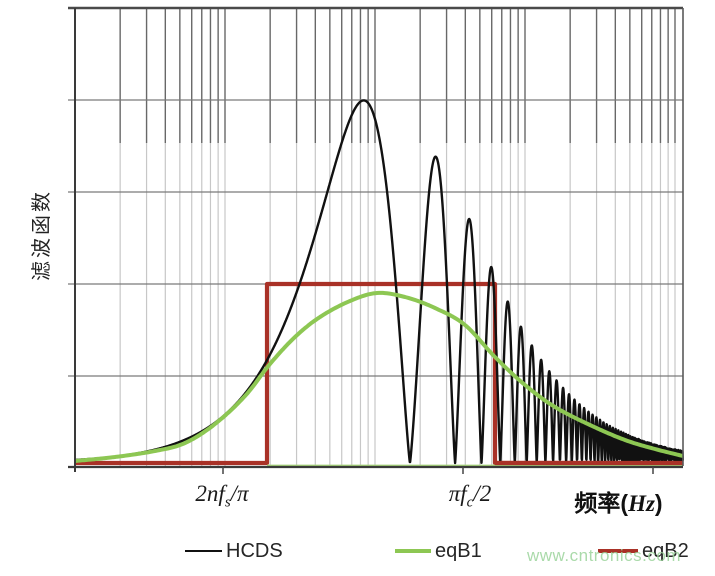 This screenshot has width=715, height=576. I want to click on x-label-post: ), so click(658, 503).